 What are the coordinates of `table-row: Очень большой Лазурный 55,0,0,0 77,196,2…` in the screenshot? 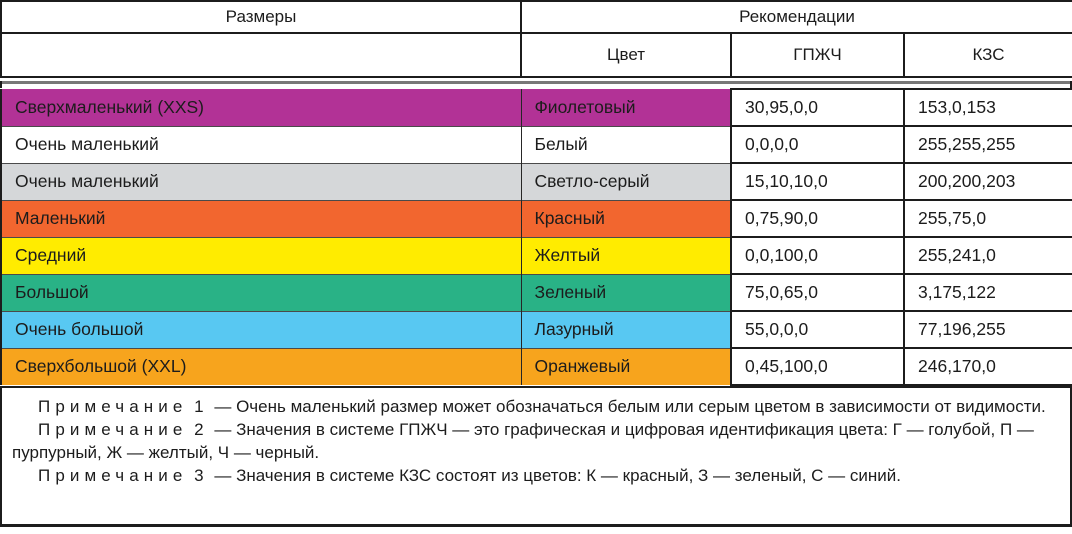 It's located at (536, 329).